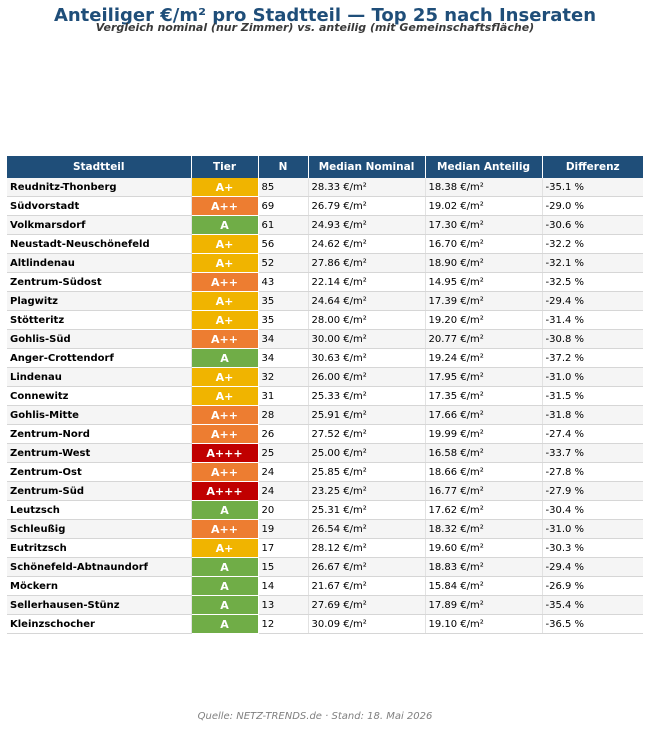 This screenshot has width=650, height=729. I want to click on n-cell: 17, so click(283, 548).